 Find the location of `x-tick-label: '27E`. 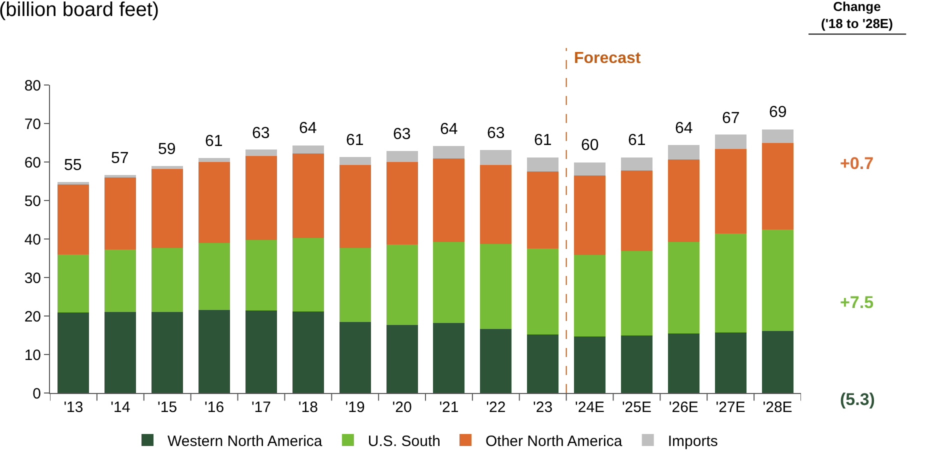

x-tick-label: '27E is located at coordinates (731, 407).